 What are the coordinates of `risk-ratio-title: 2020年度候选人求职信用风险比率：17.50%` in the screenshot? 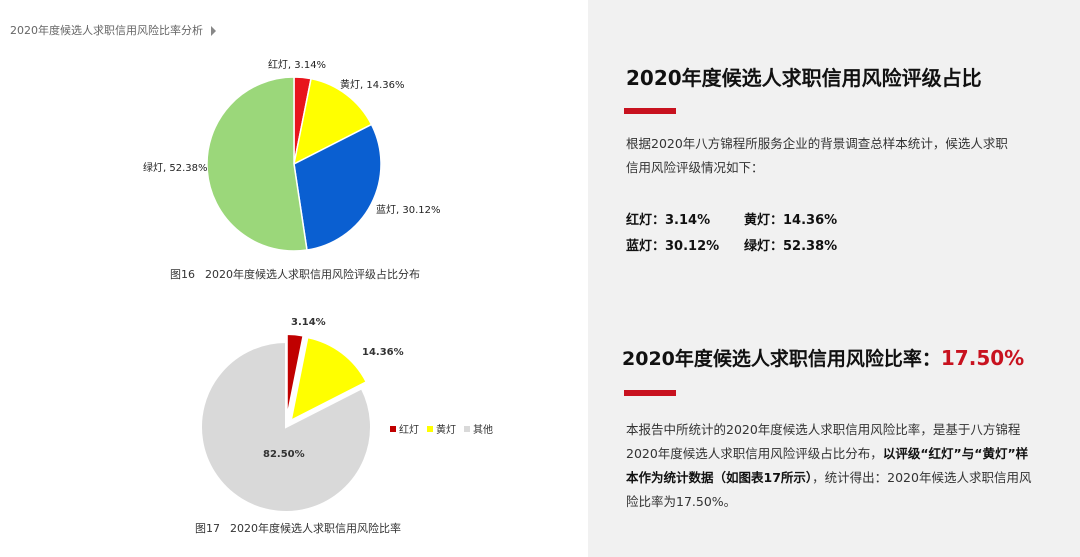 It's located at (823, 357).